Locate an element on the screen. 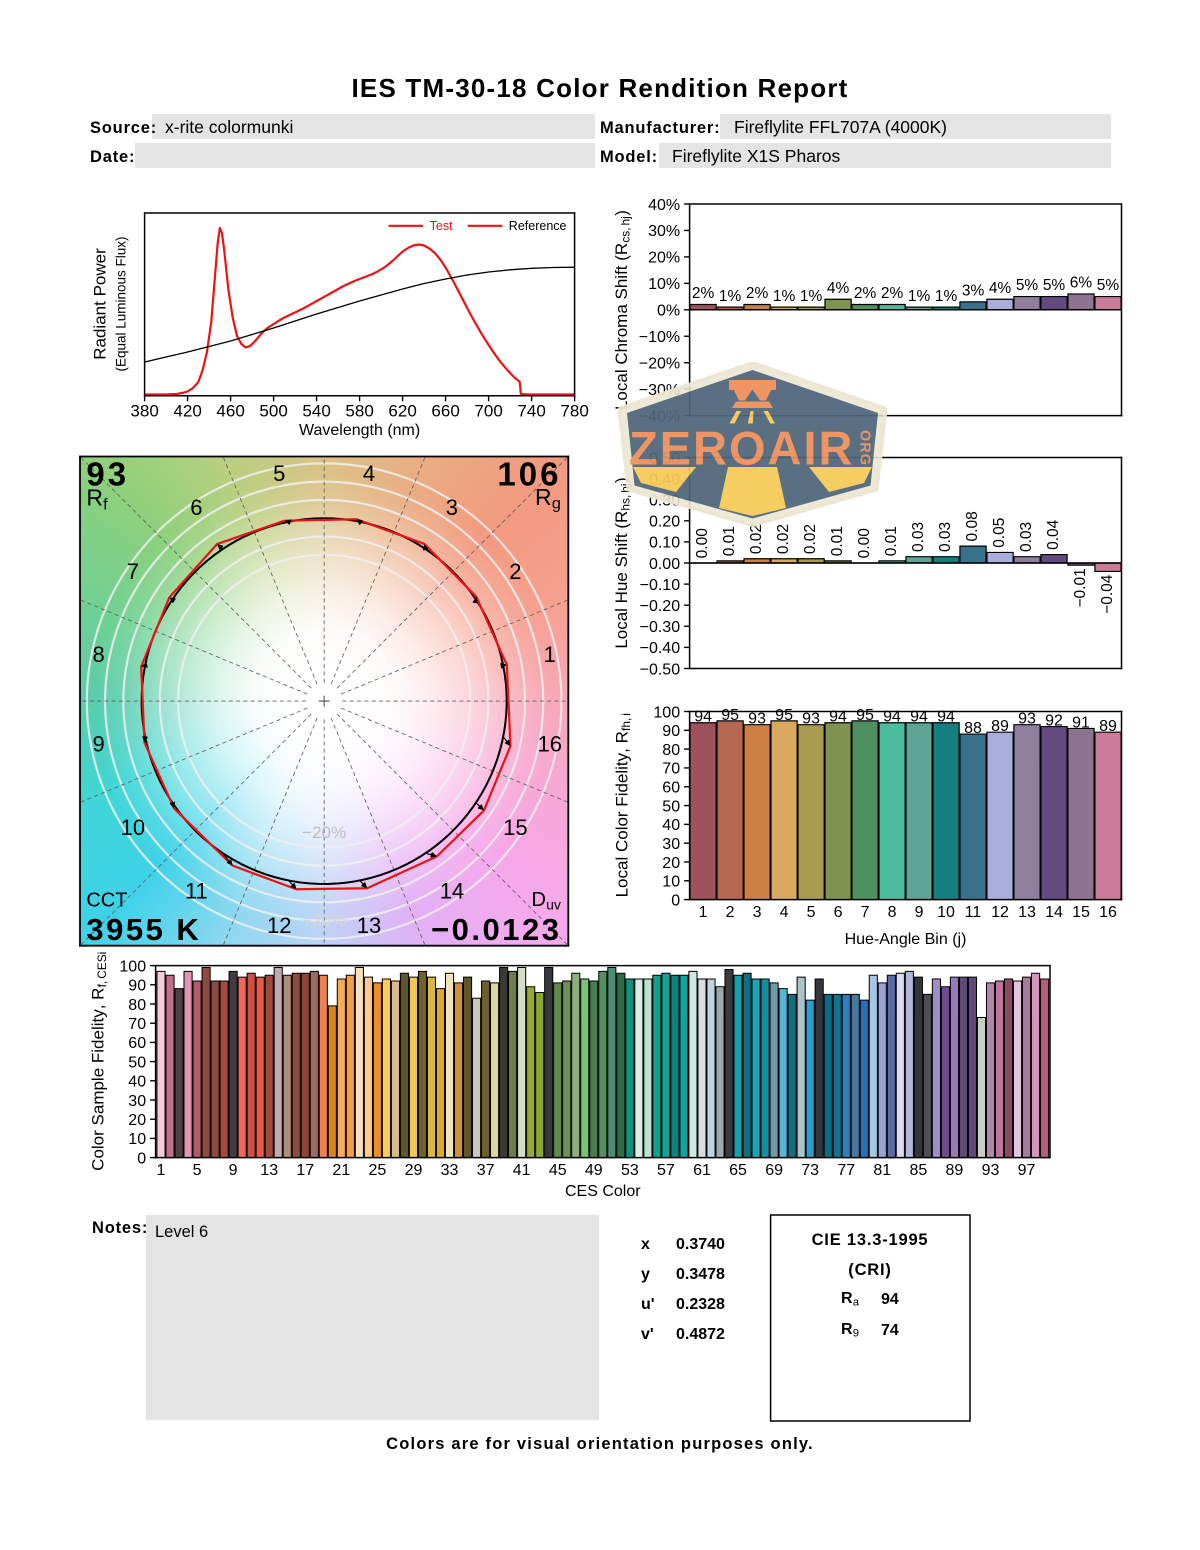 The height and width of the screenshot is (1550, 1200). svg-text: 0.10 is located at coordinates (664, 543).